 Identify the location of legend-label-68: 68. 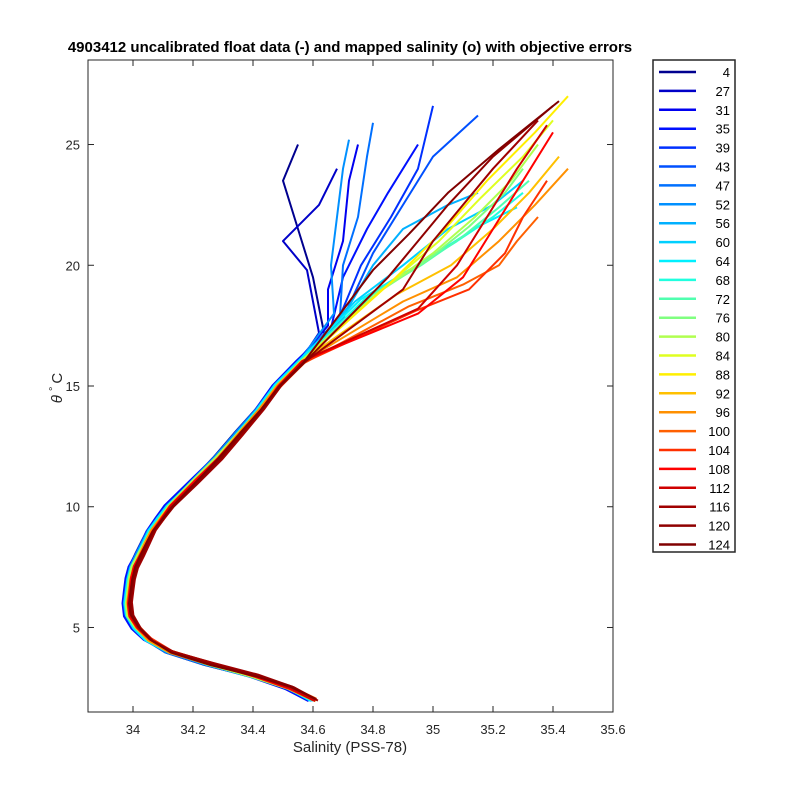
(723, 280).